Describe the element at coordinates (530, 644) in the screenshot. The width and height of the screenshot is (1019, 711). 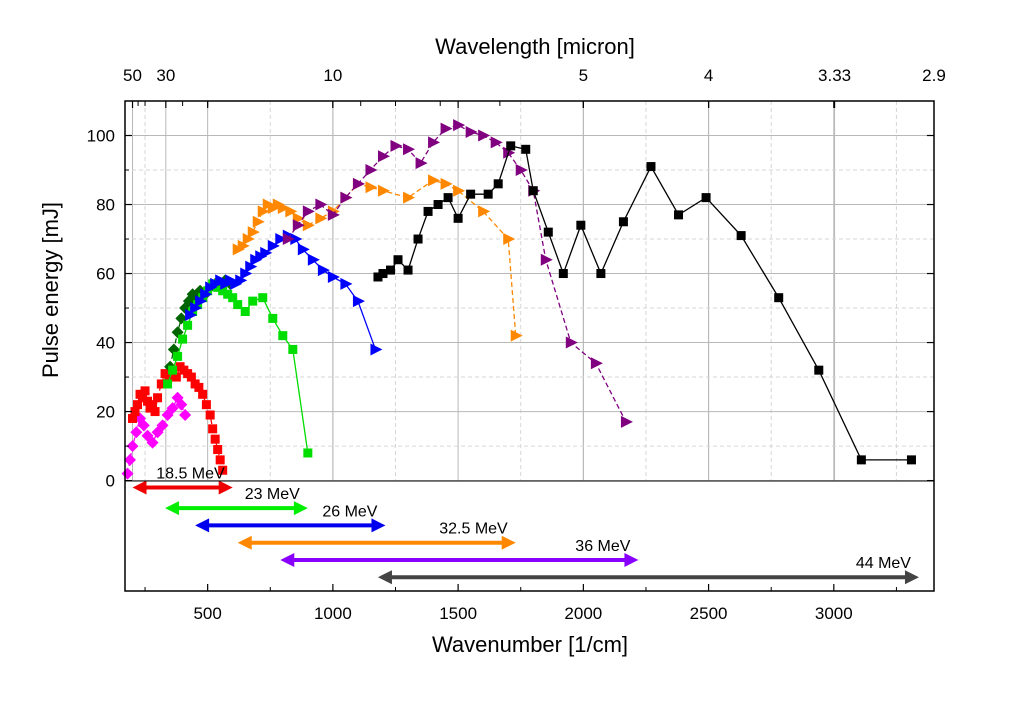
I see `x-axis-title: Wavenumber [1/cm]` at that location.